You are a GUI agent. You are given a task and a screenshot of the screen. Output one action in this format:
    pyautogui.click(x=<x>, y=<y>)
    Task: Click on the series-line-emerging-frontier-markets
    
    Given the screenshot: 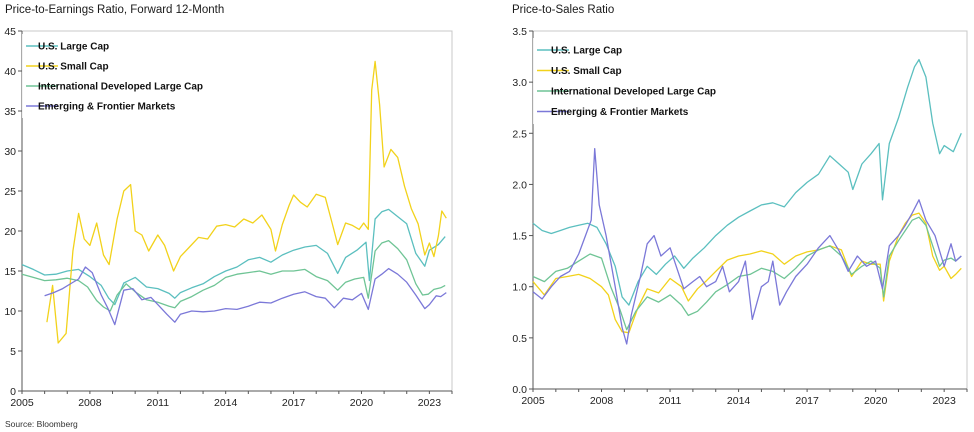 What is the action you would take?
    pyautogui.click(x=245, y=296)
    